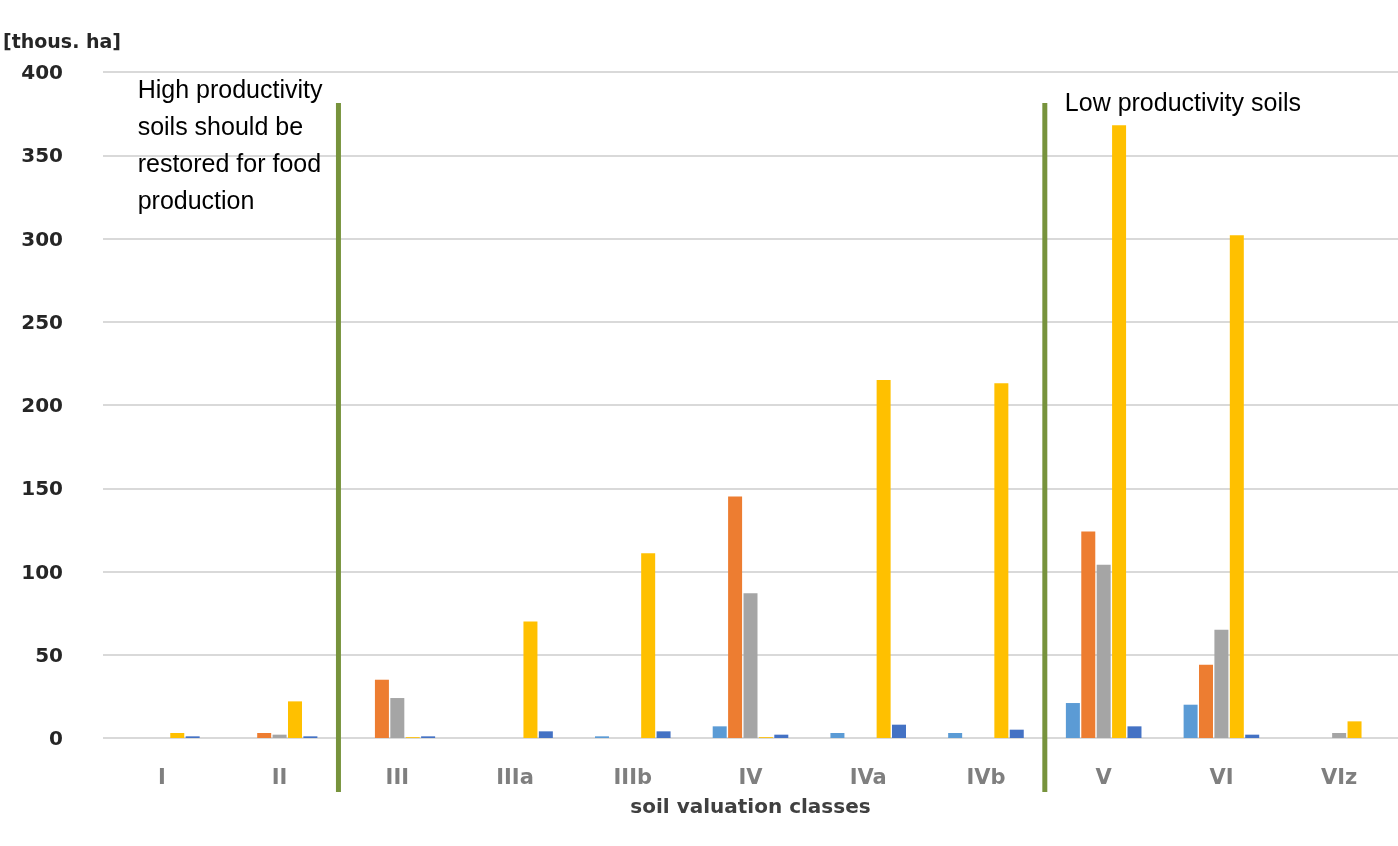  What do you see at coordinates (42, 321) in the screenshot?
I see `y-tick-label: 250` at bounding box center [42, 321].